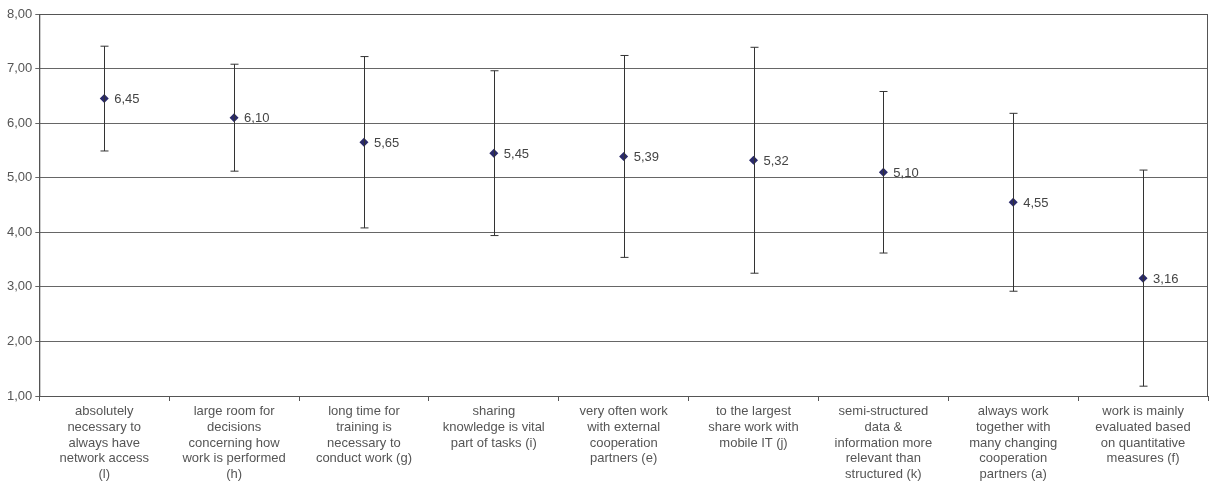  I want to click on x-tick-label: always work together with many changing cooperation partners (a), so click(1013, 442).